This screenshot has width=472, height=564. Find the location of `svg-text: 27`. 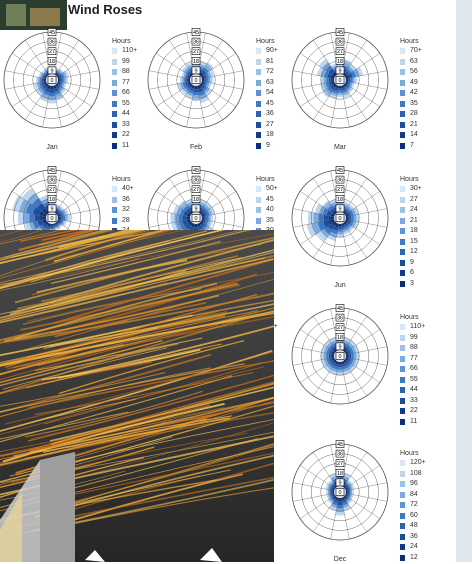

svg-text: 27 is located at coordinates (196, 190).